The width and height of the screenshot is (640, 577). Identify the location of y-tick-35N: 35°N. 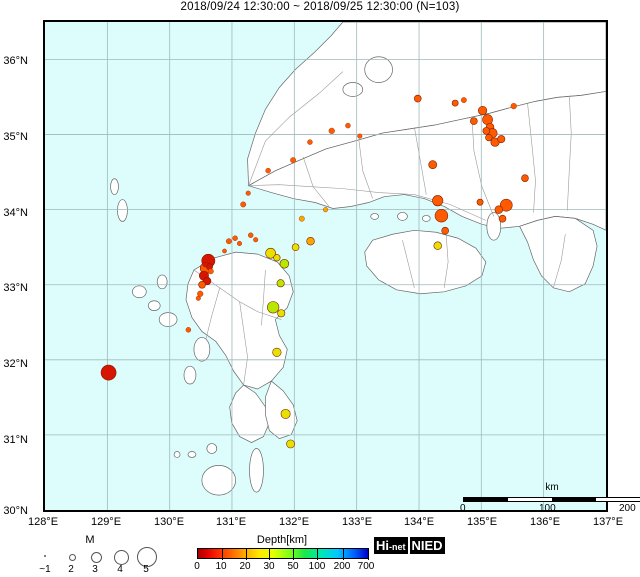
(15, 137).